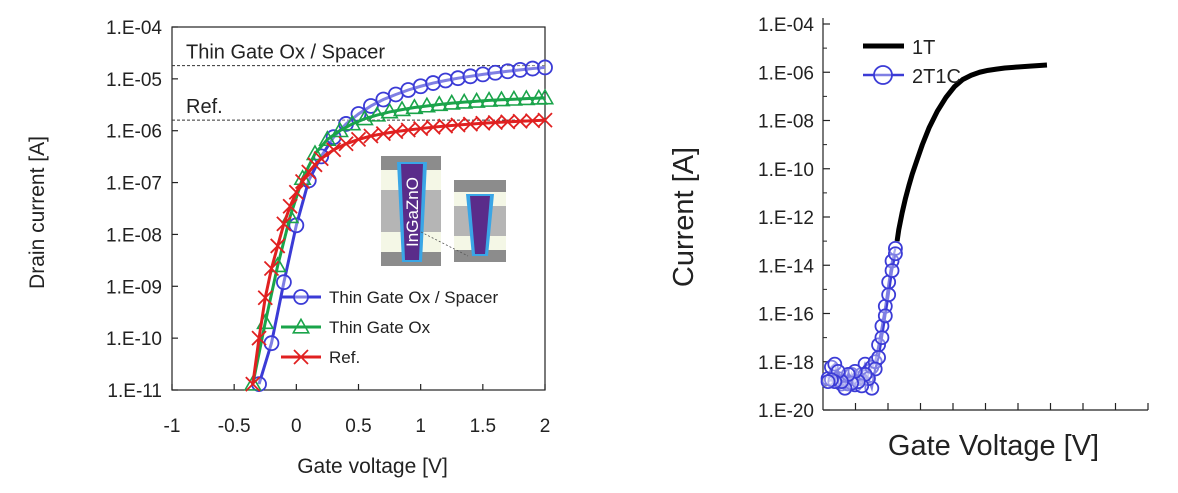 Image resolution: width=1178 pixels, height=493 pixels. Describe the element at coordinates (786, 218) in the screenshot. I see `right-y-tick-label: 1.E-12` at that location.